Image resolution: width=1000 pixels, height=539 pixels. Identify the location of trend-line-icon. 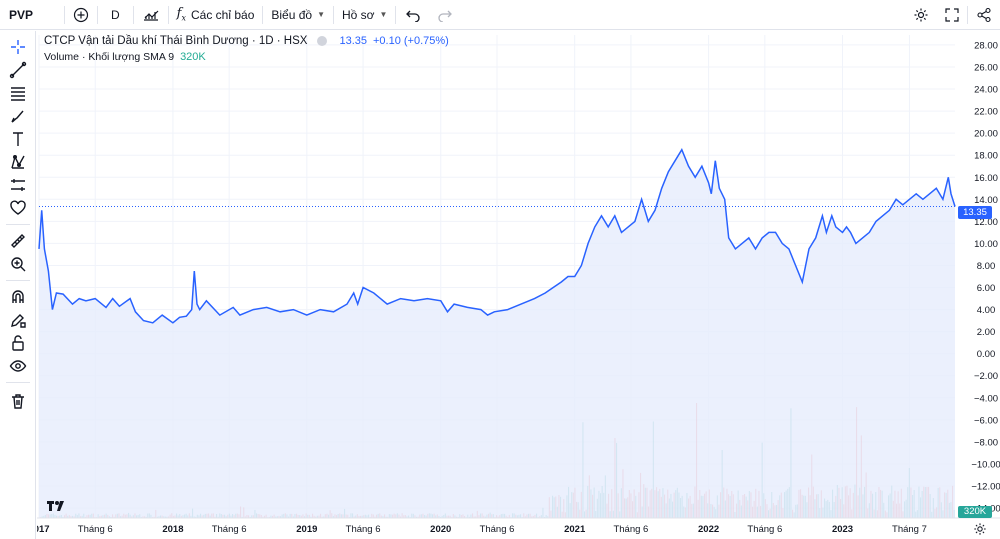
(18, 70).